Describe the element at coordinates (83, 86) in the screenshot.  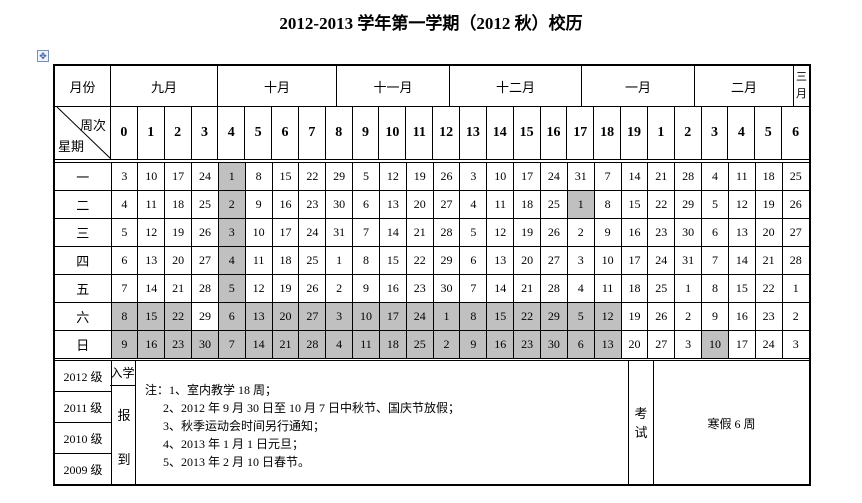
I see `month-label: 月份` at that location.